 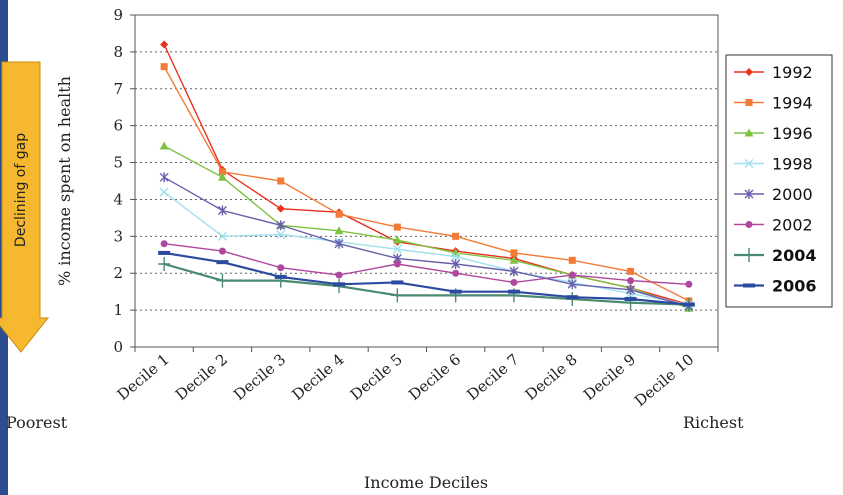 What do you see at coordinates (434, 377) in the screenshot?
I see `x-tick-label: Decile 6` at bounding box center [434, 377].